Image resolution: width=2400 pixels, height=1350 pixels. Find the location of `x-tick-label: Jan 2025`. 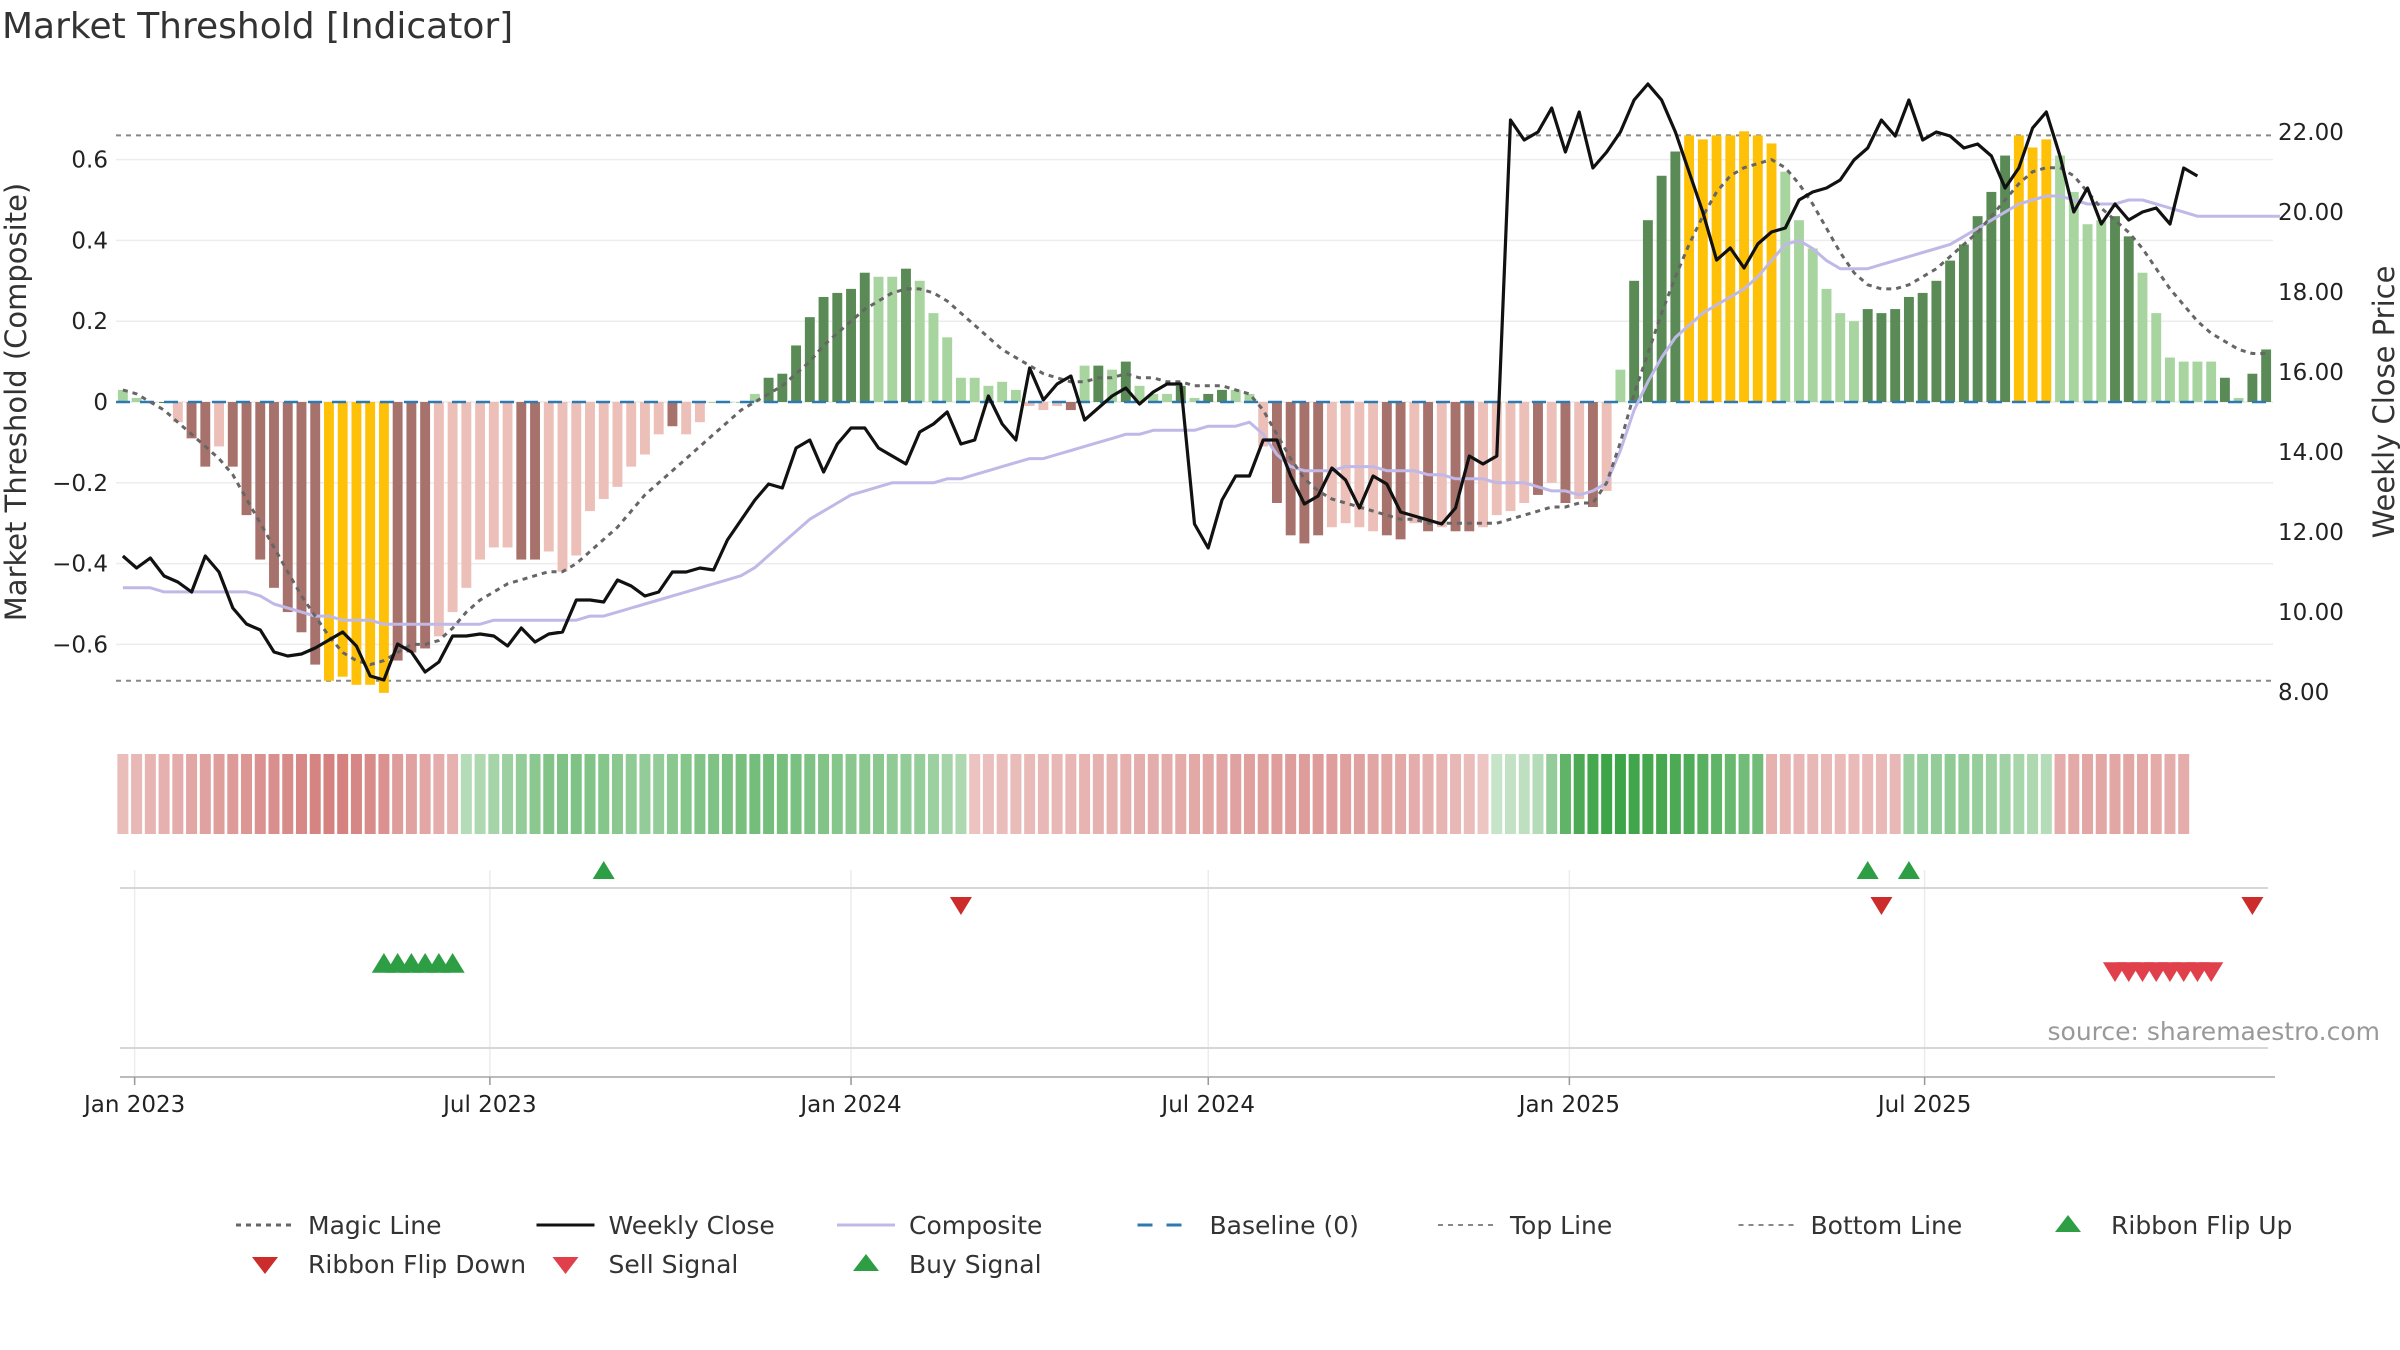

x-tick-label: Jan 2025 is located at coordinates (1568, 1105).